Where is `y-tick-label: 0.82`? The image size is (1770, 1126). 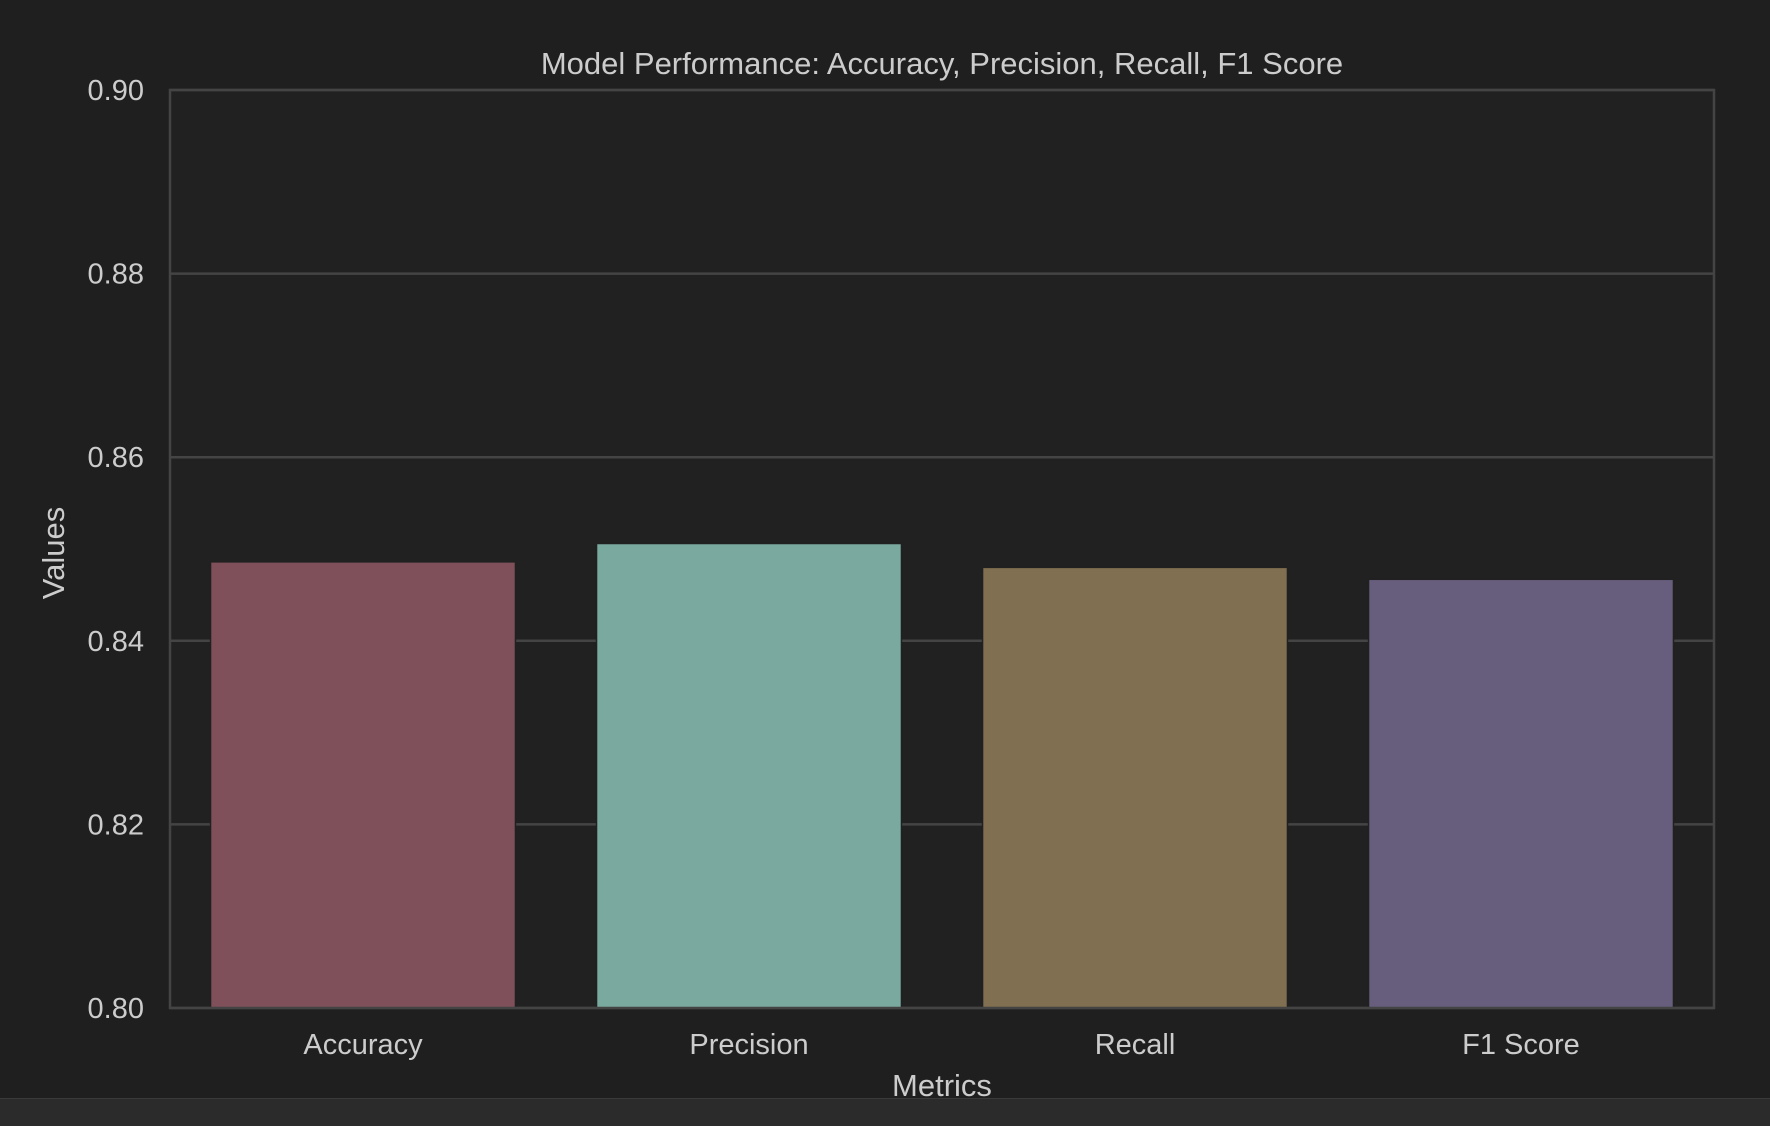 y-tick-label: 0.82 is located at coordinates (116, 825).